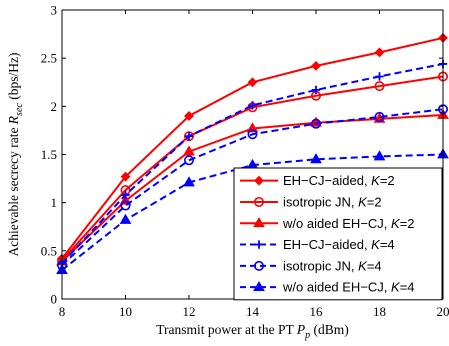  What do you see at coordinates (49, 154) in the screenshot?
I see `y-tick-label: 1.5` at bounding box center [49, 154].